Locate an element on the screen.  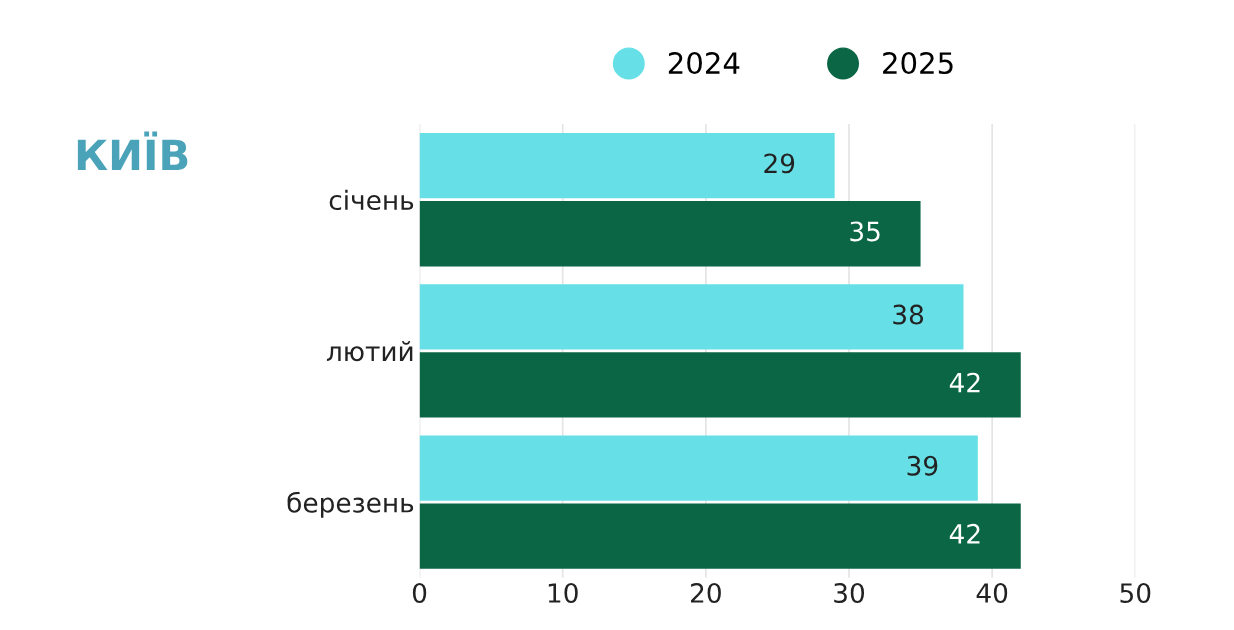
x-tick-label: 10 is located at coordinates (563, 593).